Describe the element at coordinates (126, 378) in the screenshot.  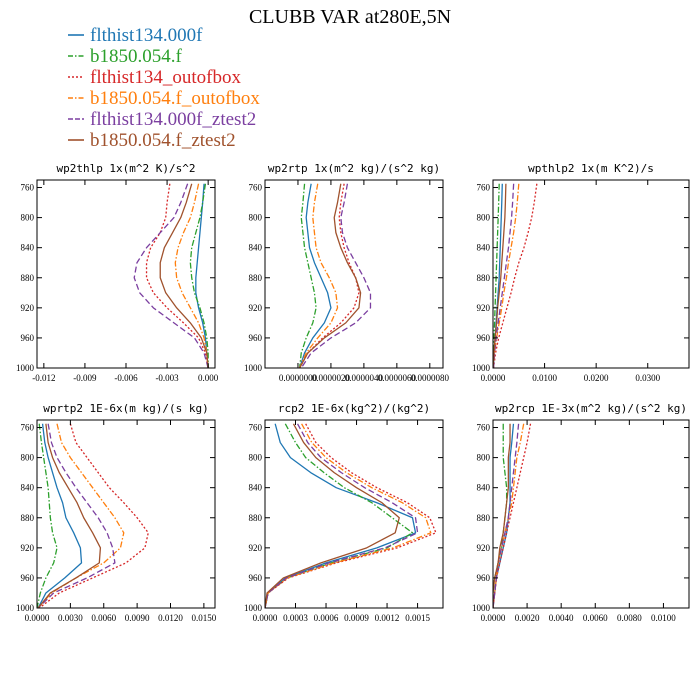
I see `x-tick-label: -0.006` at that location.